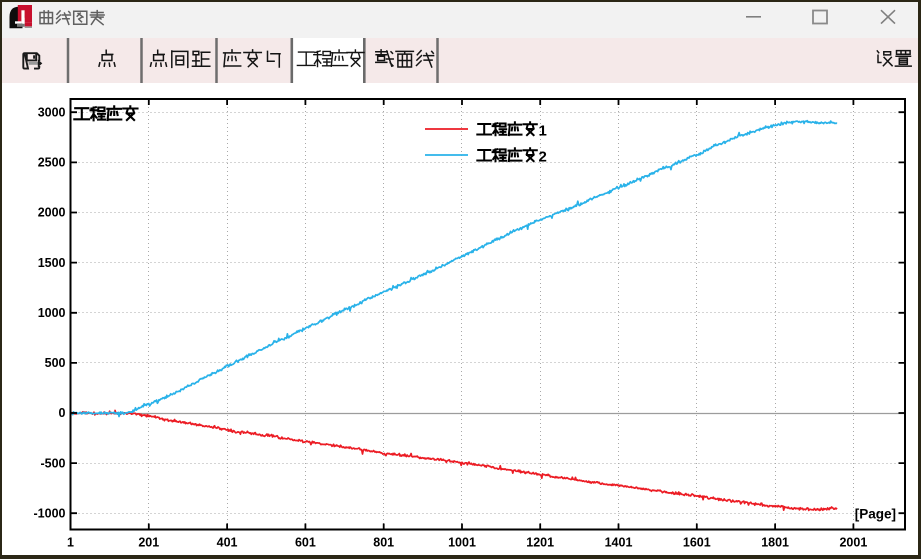 Image resolution: width=921 pixels, height=559 pixels. I want to click on svg-text: -1000, so click(50, 514).